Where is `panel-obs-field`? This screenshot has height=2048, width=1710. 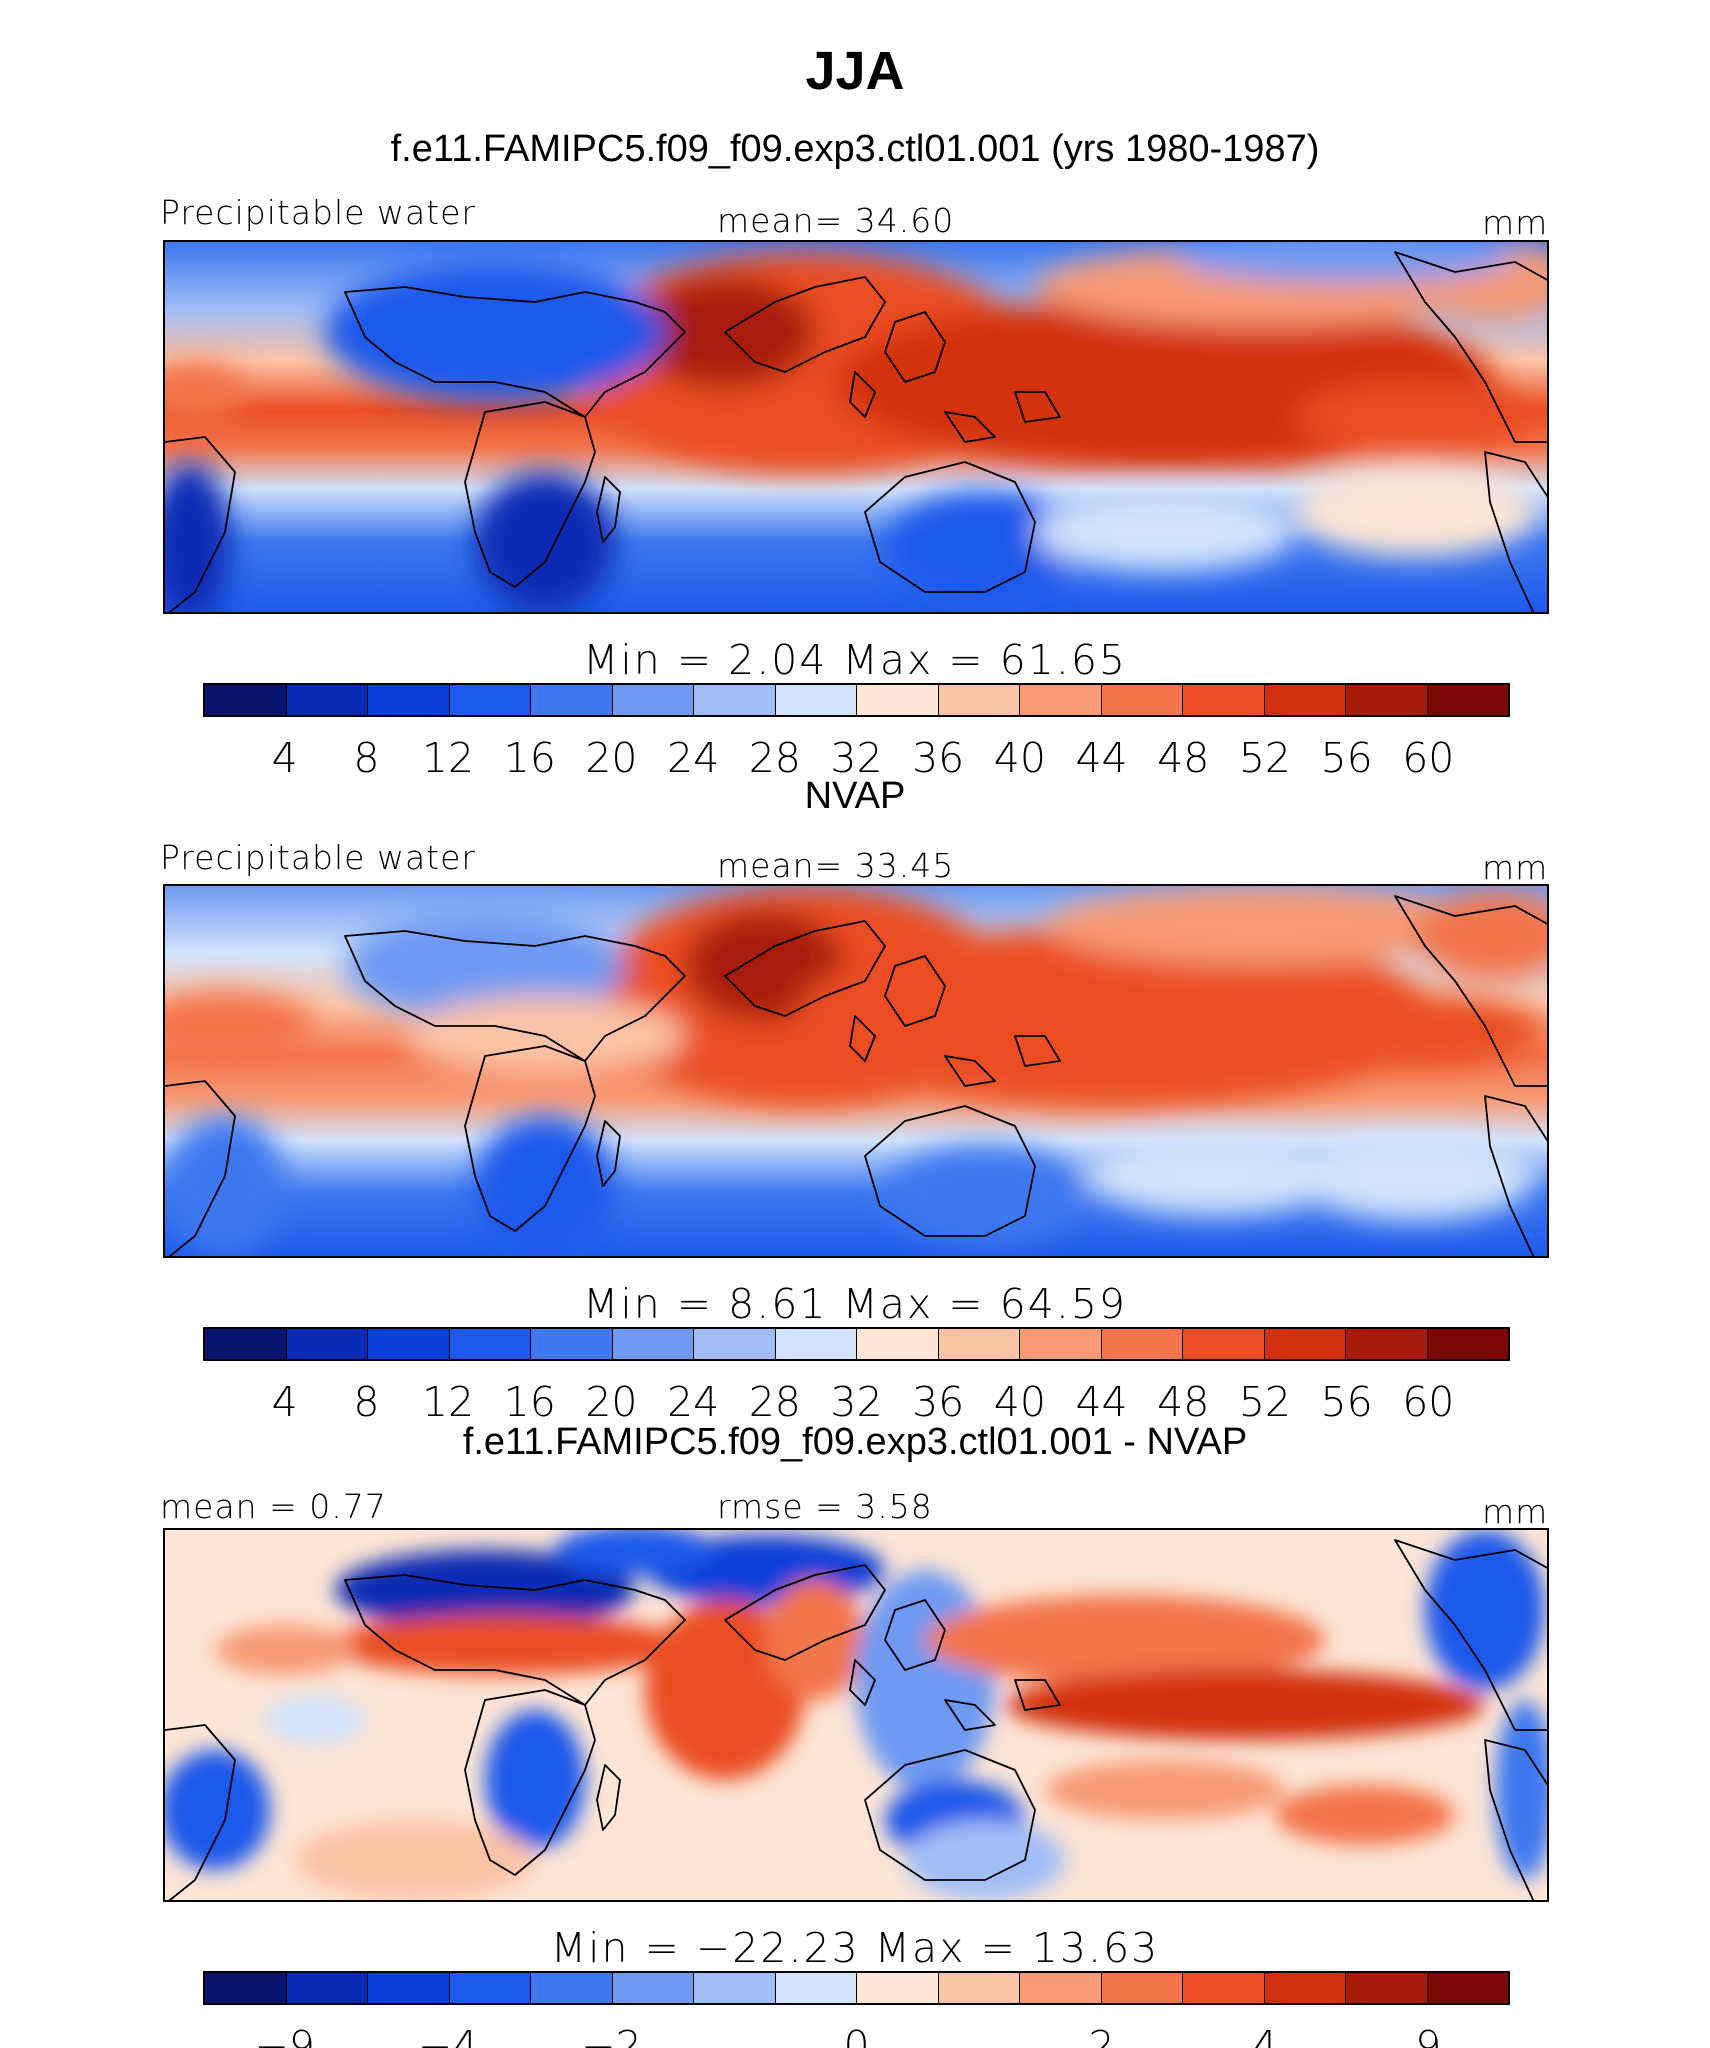 panel-obs-field is located at coordinates (856, 1071).